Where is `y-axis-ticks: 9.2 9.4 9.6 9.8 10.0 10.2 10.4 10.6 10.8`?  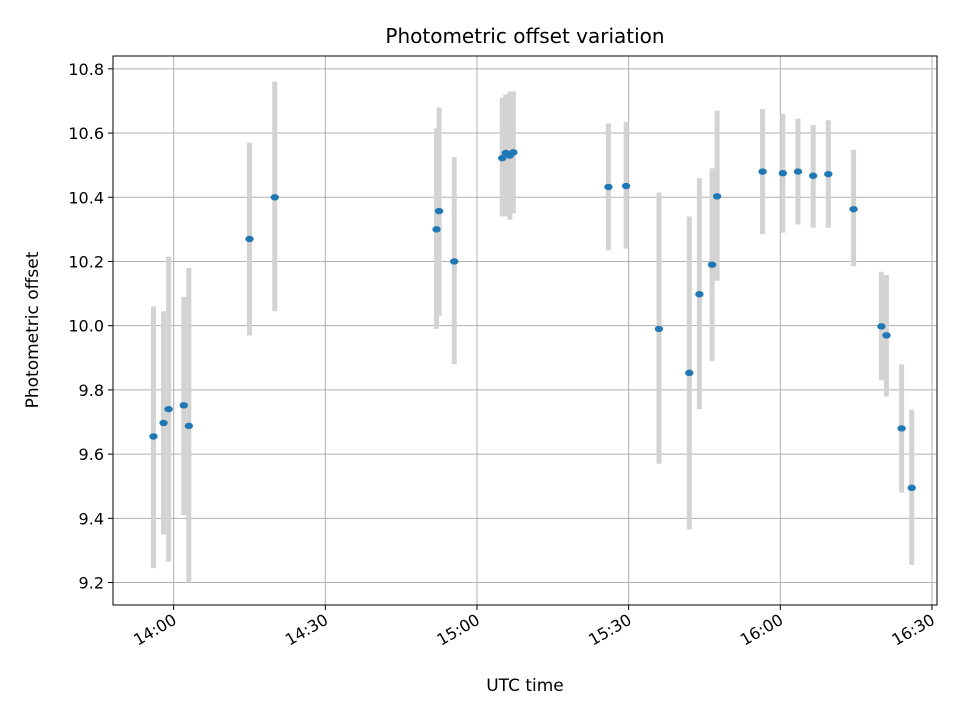 y-axis-ticks: 9.2 9.4 9.6 9.8 10.0 10.2 10.4 10.6 10.8 is located at coordinates (90, 326).